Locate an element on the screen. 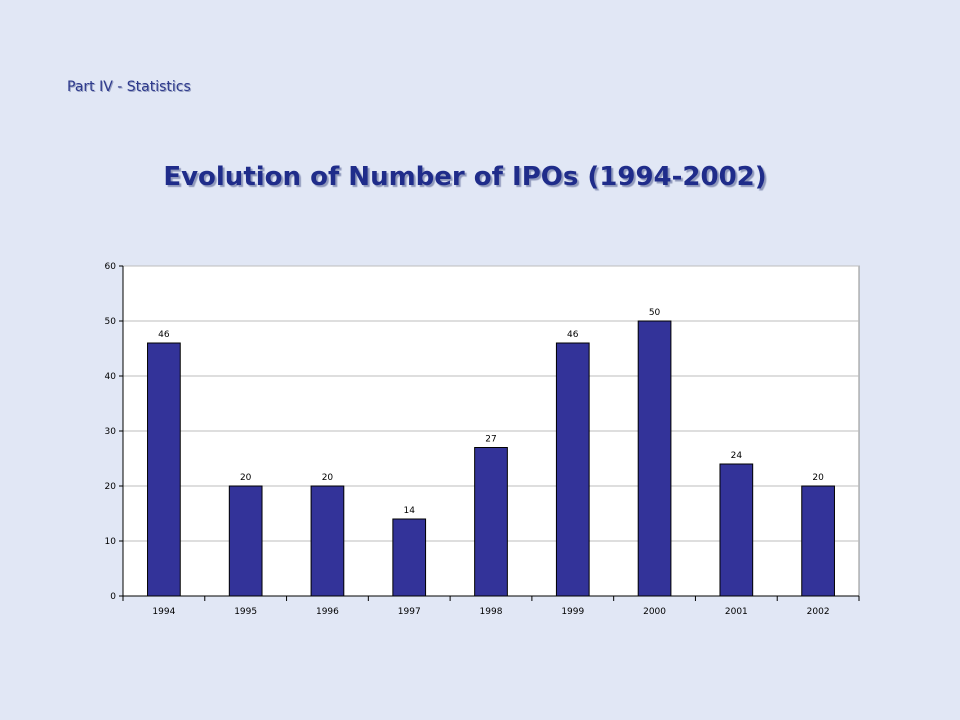 The image size is (960, 720). x-tick-label-2002: 2002 is located at coordinates (818, 612).